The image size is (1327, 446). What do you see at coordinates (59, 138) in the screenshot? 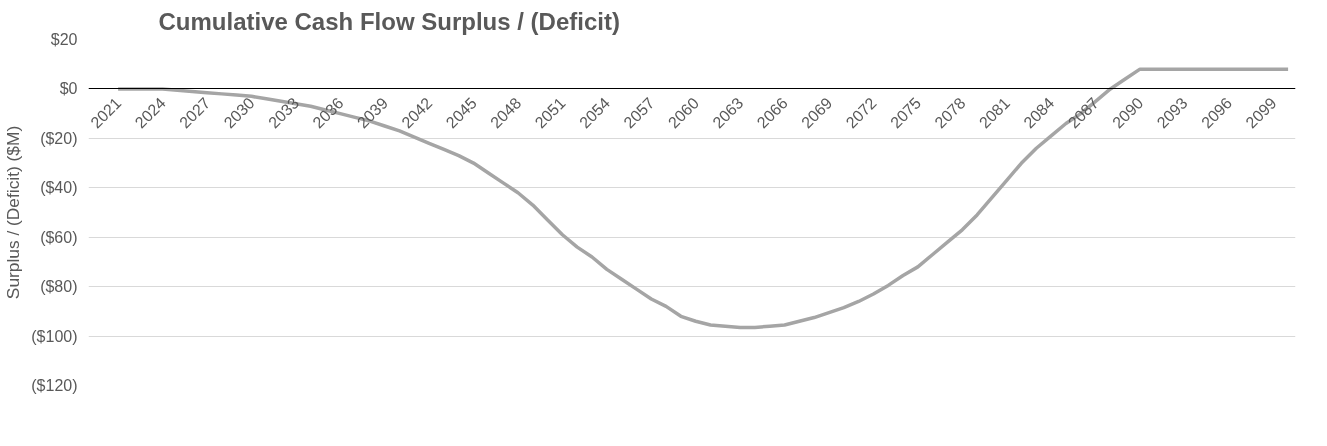
I see `y-tick-label: ($20)` at bounding box center [59, 138].